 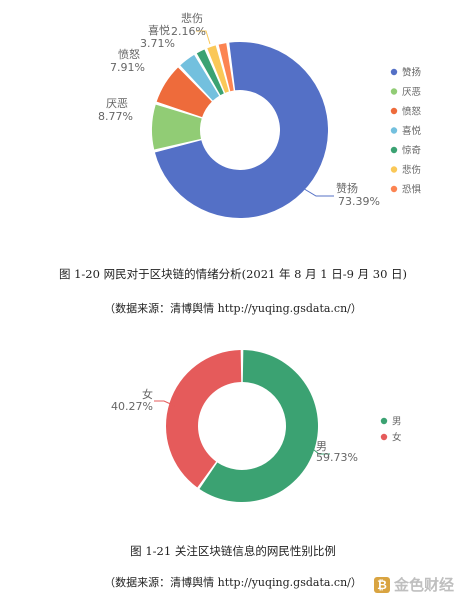 What do you see at coordinates (321, 446) in the screenshot?
I see `chart2-slice-label-1: 男` at bounding box center [321, 446].